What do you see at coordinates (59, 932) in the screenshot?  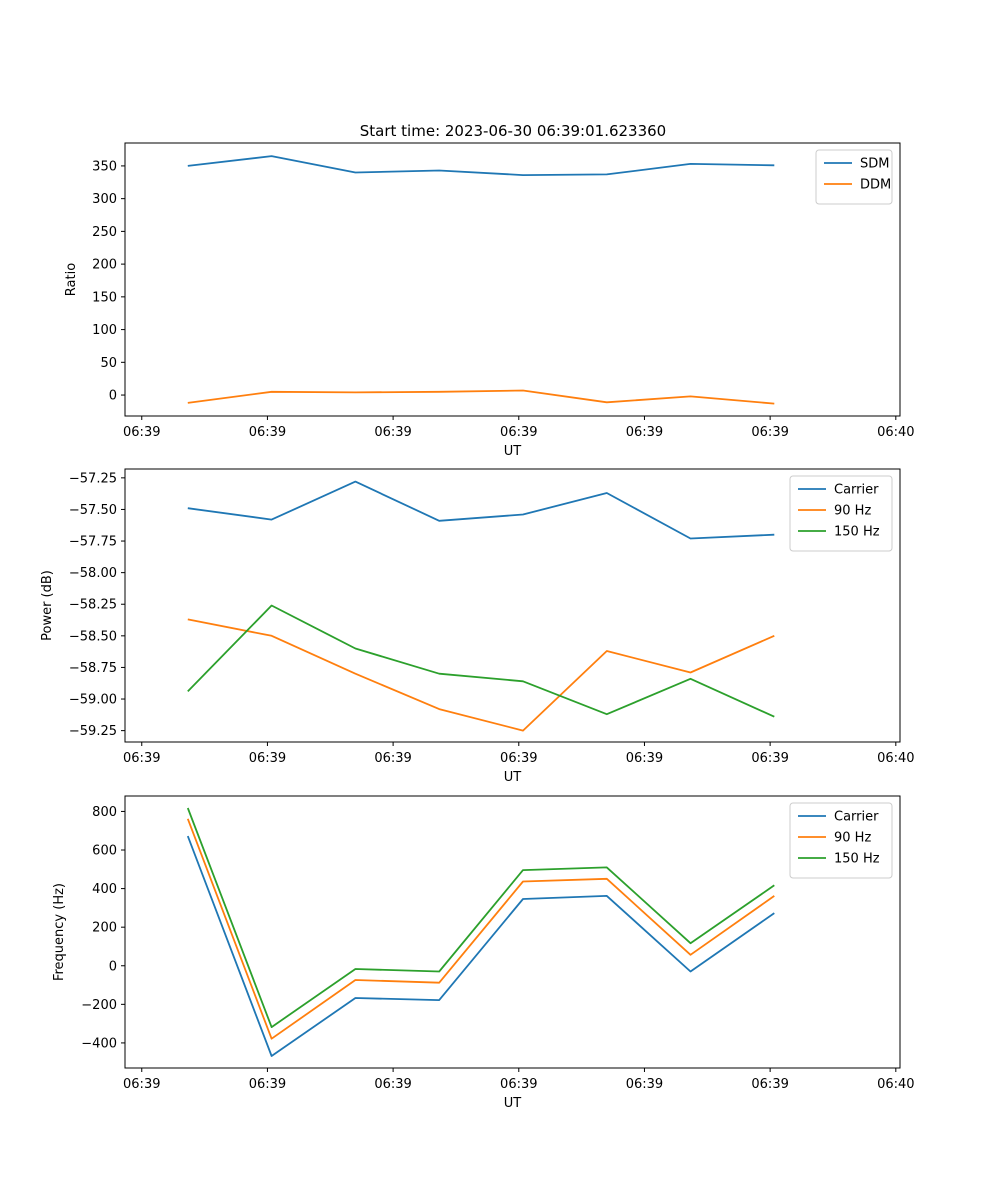 I see `y-axis-label: Frequency (Hz)` at bounding box center [59, 932].